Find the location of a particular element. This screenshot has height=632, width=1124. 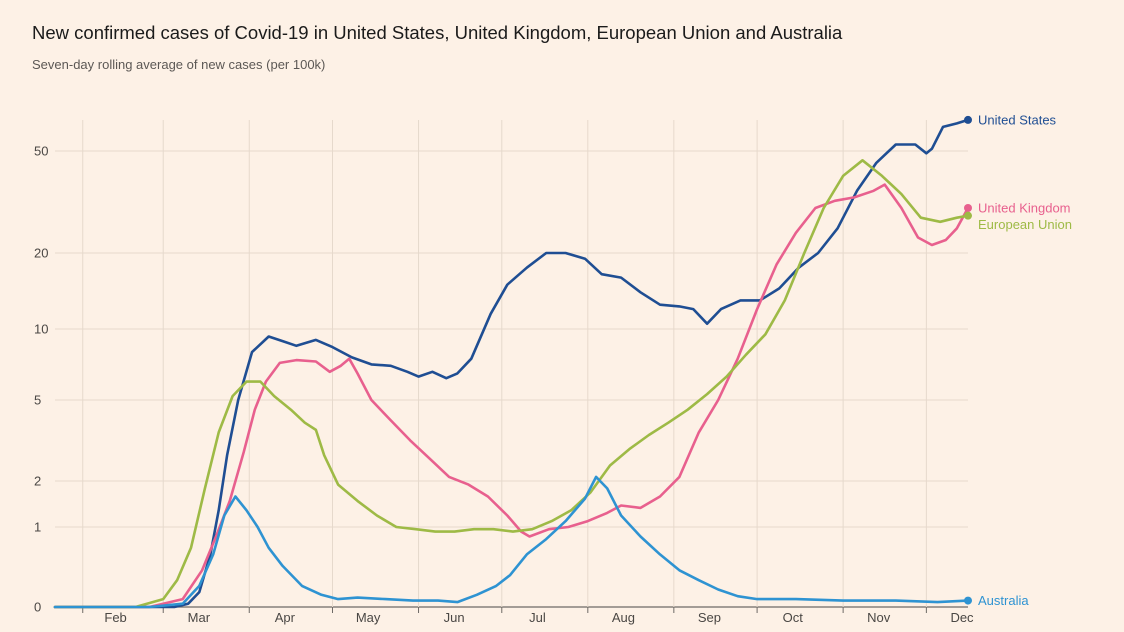

series-label: Australia is located at coordinates (1003, 600).